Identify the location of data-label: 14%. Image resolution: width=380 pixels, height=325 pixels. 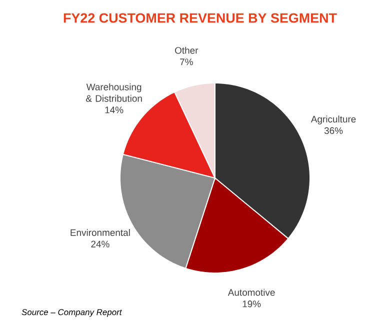
(114, 110).